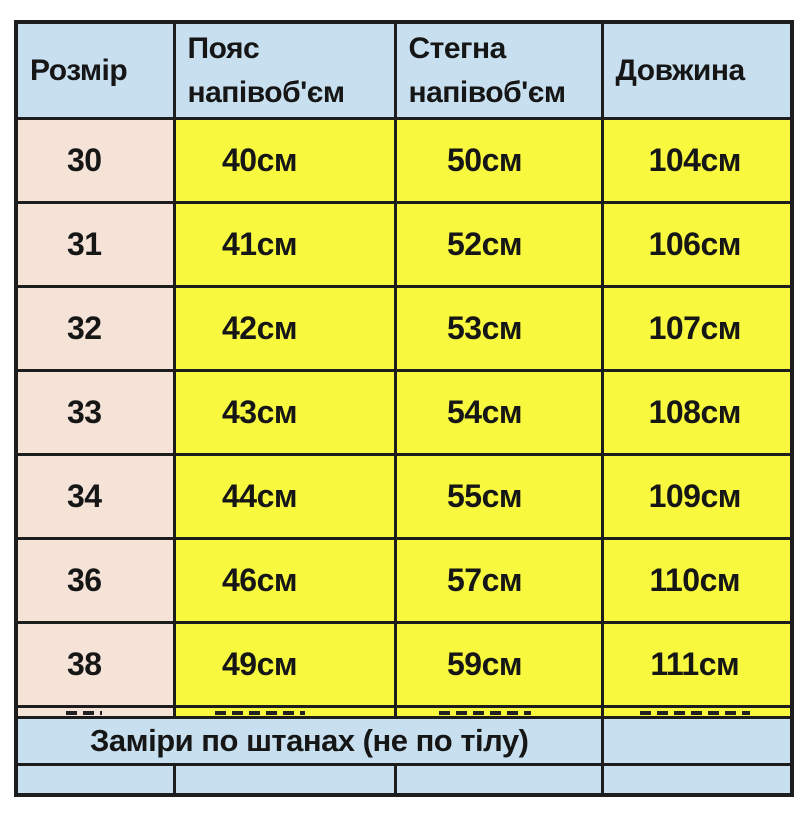  Describe the element at coordinates (79, 70) in the screenshot. I see `header-label-size: Розмір` at that location.